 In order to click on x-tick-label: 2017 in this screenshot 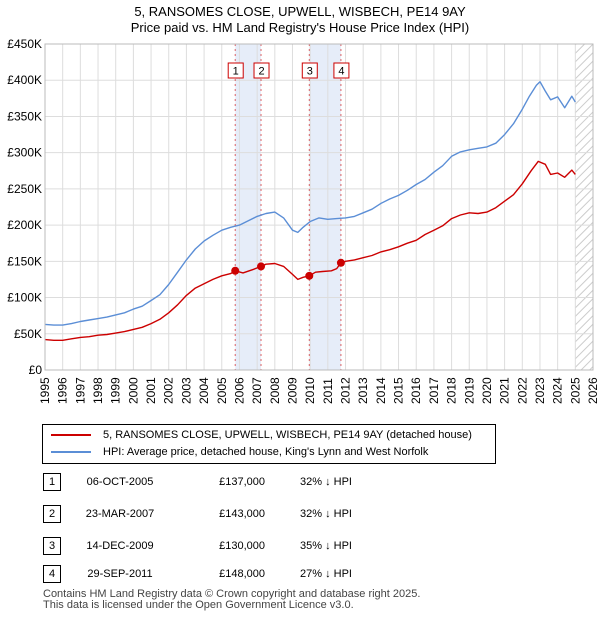, I will do `click(434, 390)`.